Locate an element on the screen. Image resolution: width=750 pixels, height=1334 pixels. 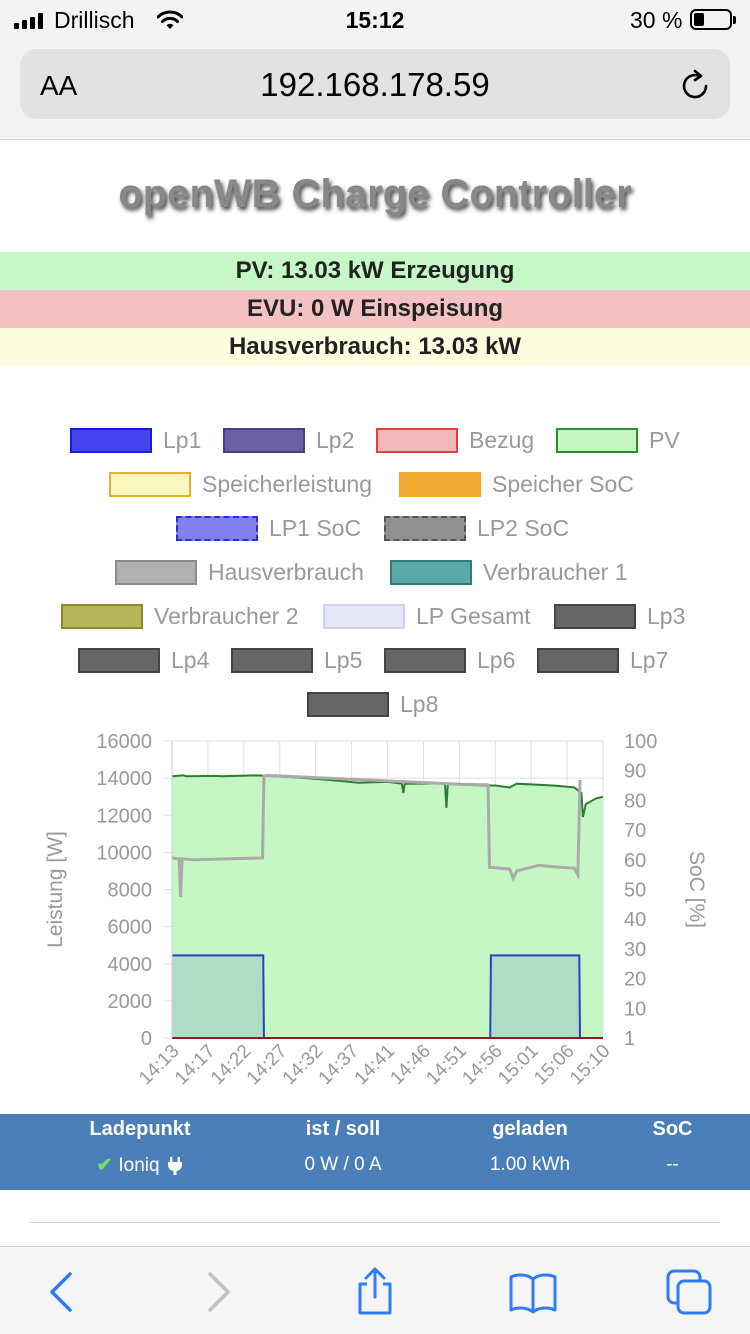
x-tick-label: 14:37 is located at coordinates (339, 1065).